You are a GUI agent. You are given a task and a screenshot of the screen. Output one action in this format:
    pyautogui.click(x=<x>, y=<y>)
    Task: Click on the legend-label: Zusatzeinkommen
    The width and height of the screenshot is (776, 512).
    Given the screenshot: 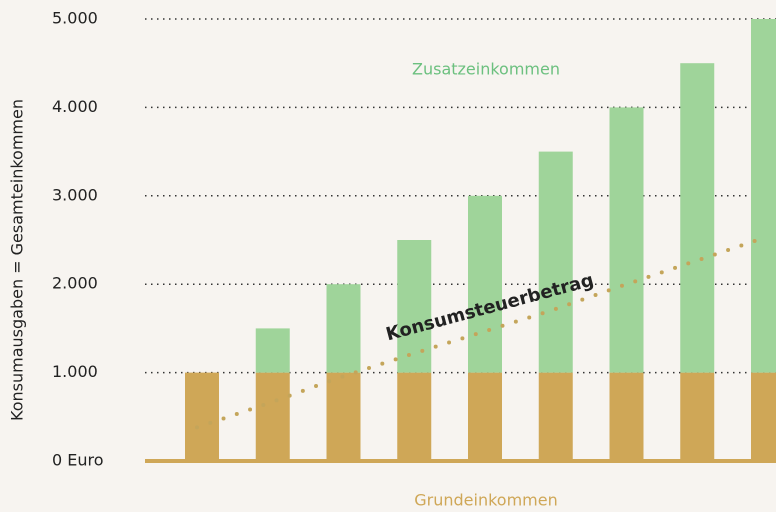 What is the action you would take?
    pyautogui.click(x=486, y=69)
    